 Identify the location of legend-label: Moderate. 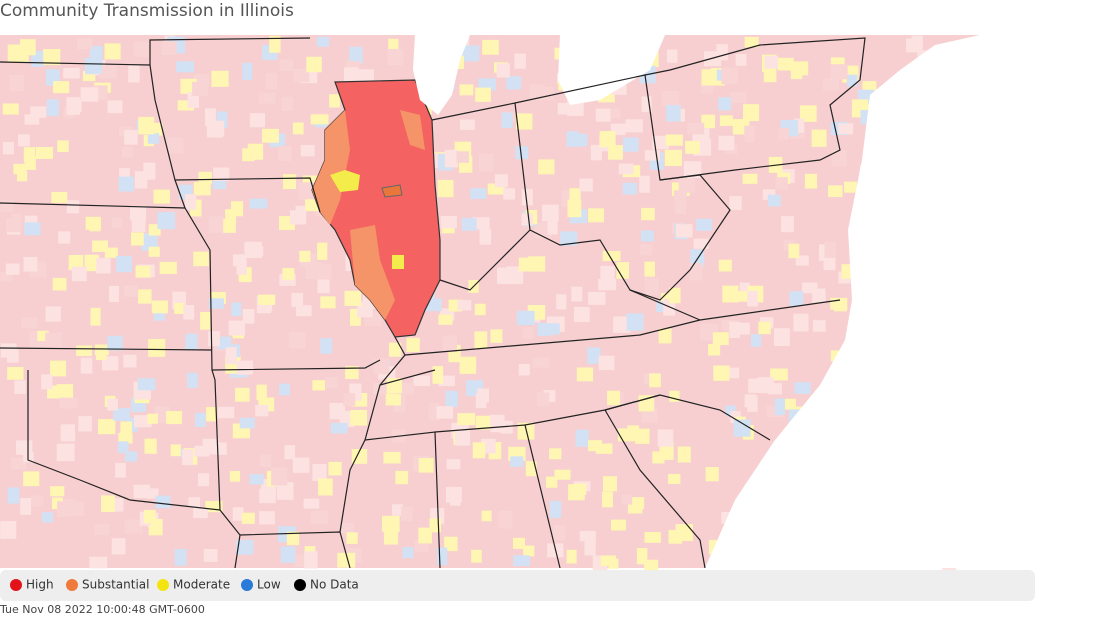
(201, 585).